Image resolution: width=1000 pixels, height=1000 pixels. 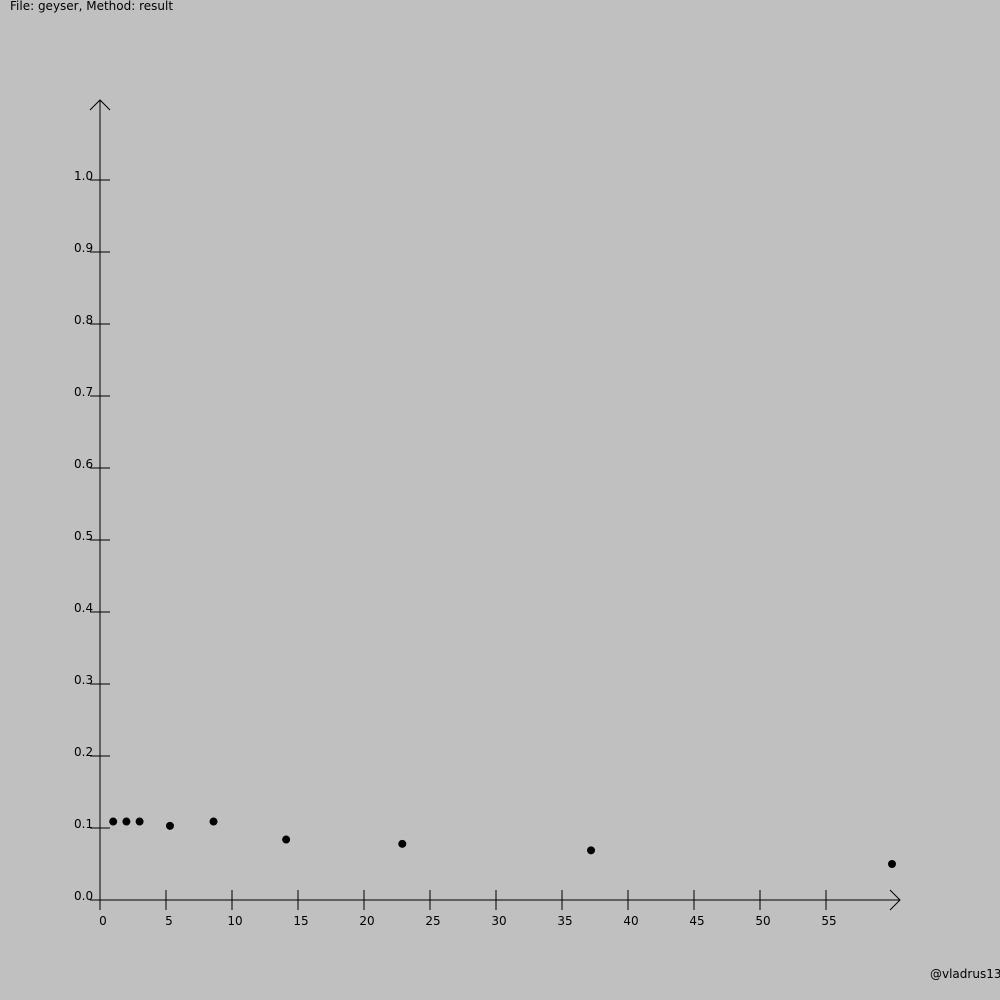 What do you see at coordinates (83, 392) in the screenshot?
I see `y-tick-label: 0.7` at bounding box center [83, 392].